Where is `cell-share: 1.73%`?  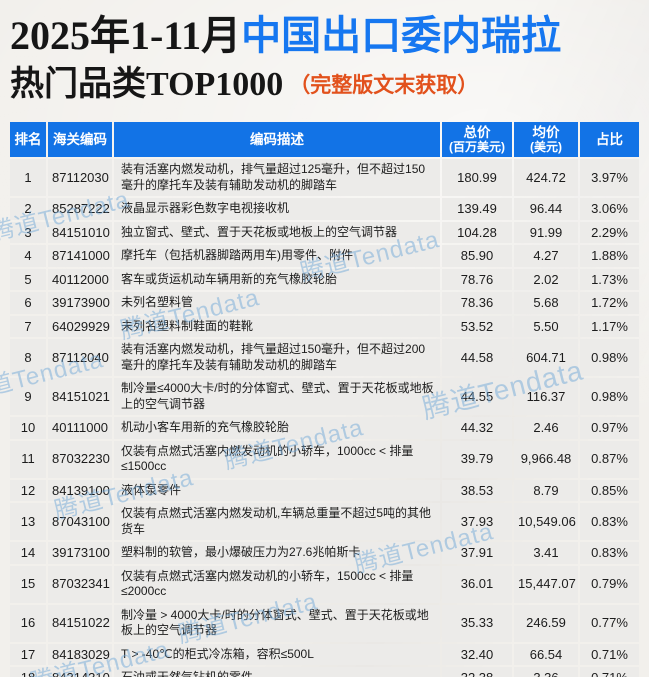 cell-share: 1.73% is located at coordinates (609, 279).